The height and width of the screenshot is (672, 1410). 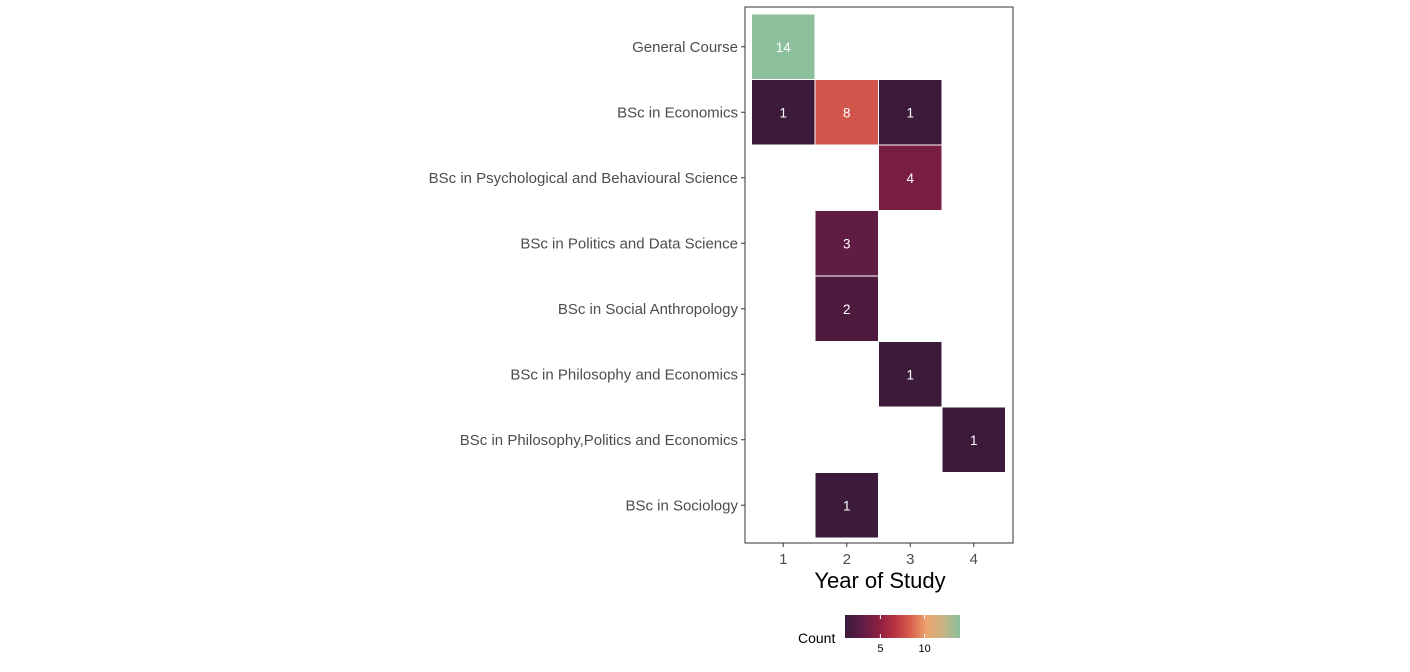 What do you see at coordinates (847, 559) in the screenshot?
I see `x-tick-label: 2` at bounding box center [847, 559].